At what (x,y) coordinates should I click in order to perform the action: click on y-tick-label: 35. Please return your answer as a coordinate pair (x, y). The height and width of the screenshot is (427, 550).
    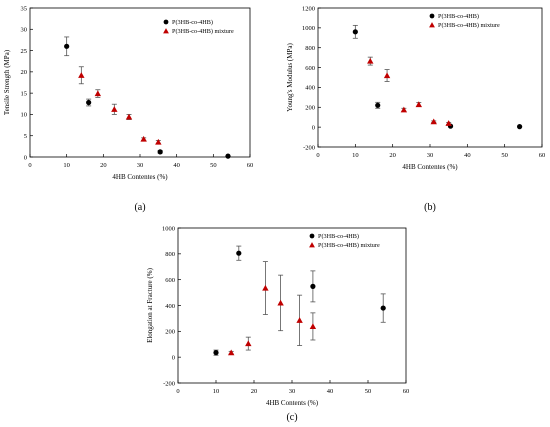
    Looking at the image, I should click on (24, 8).